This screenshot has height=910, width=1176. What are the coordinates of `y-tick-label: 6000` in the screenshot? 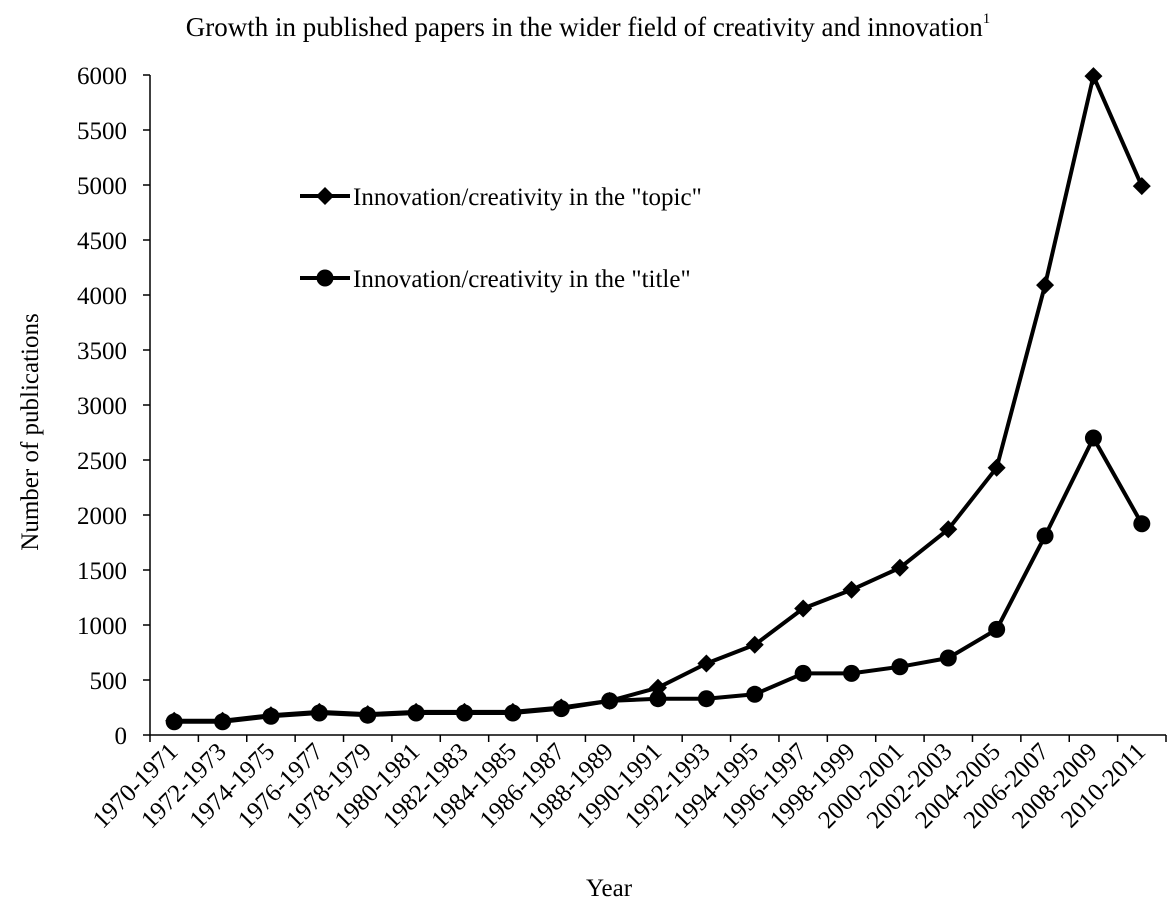 It's located at (102, 76).